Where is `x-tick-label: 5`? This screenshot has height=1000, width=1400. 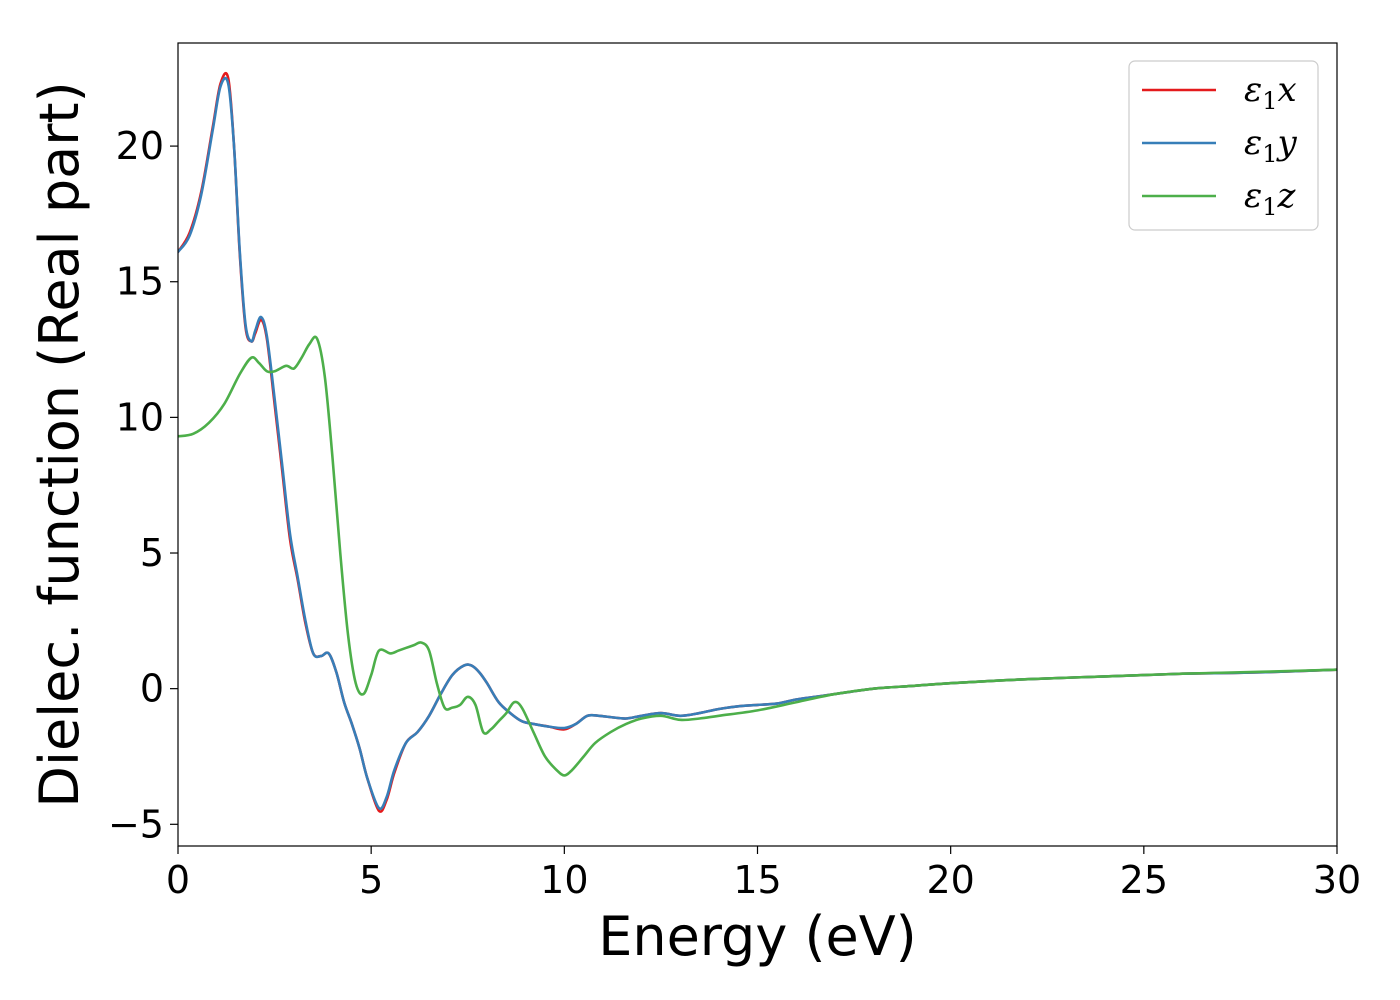 x-tick-label: 5 is located at coordinates (371, 880).